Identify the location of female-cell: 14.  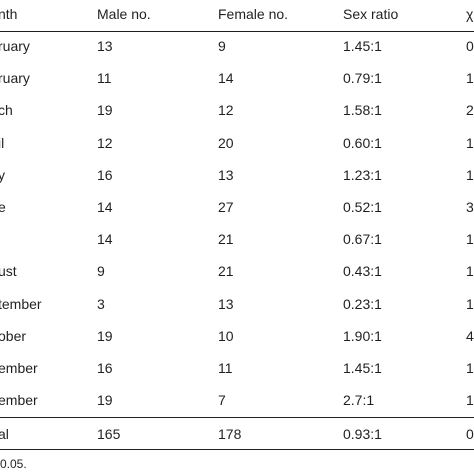
(226, 78).